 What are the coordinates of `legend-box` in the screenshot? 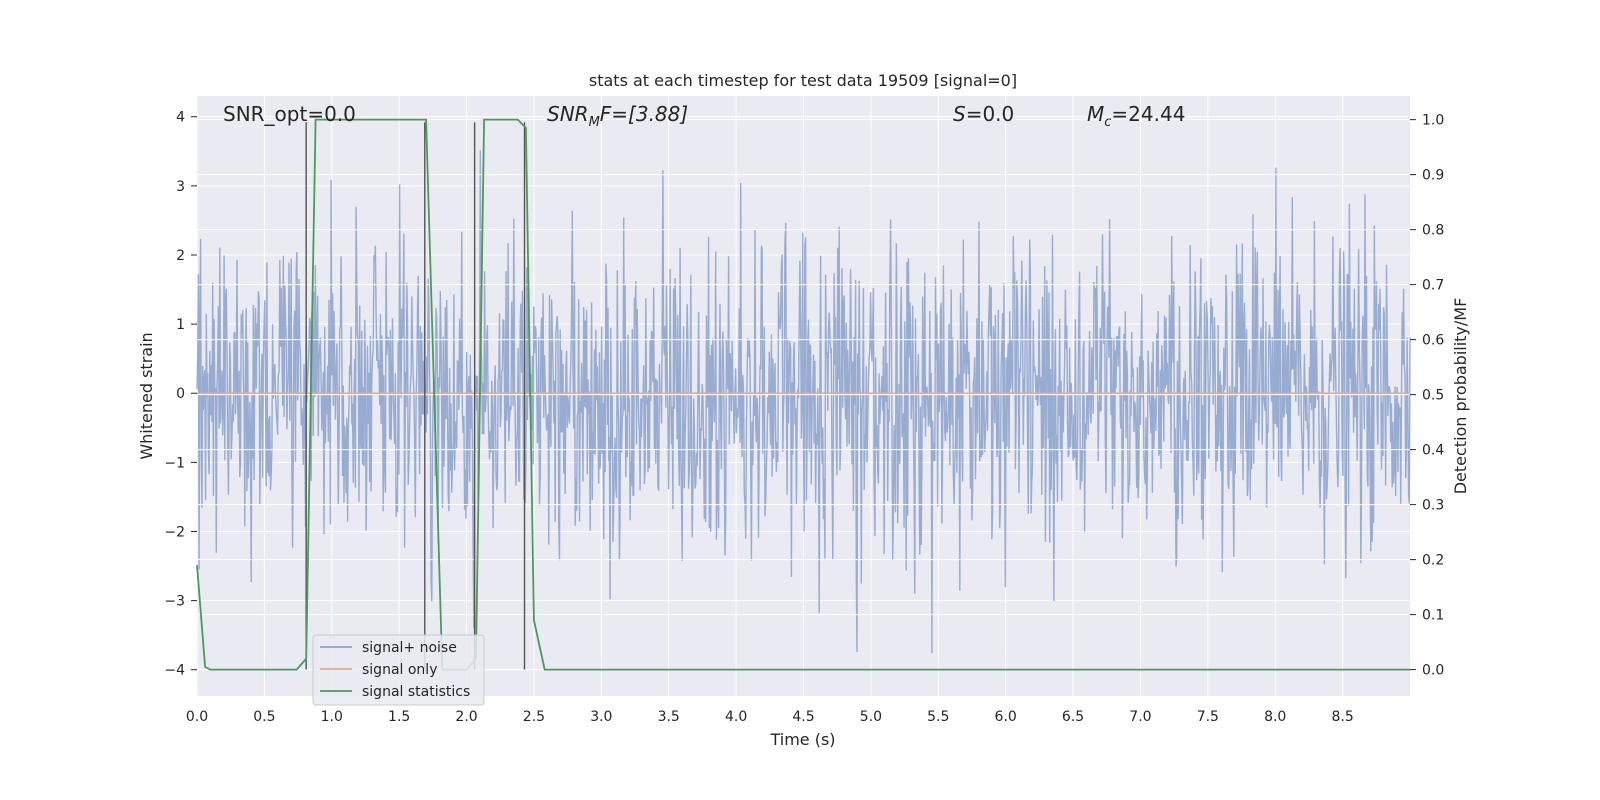 It's located at (398, 670).